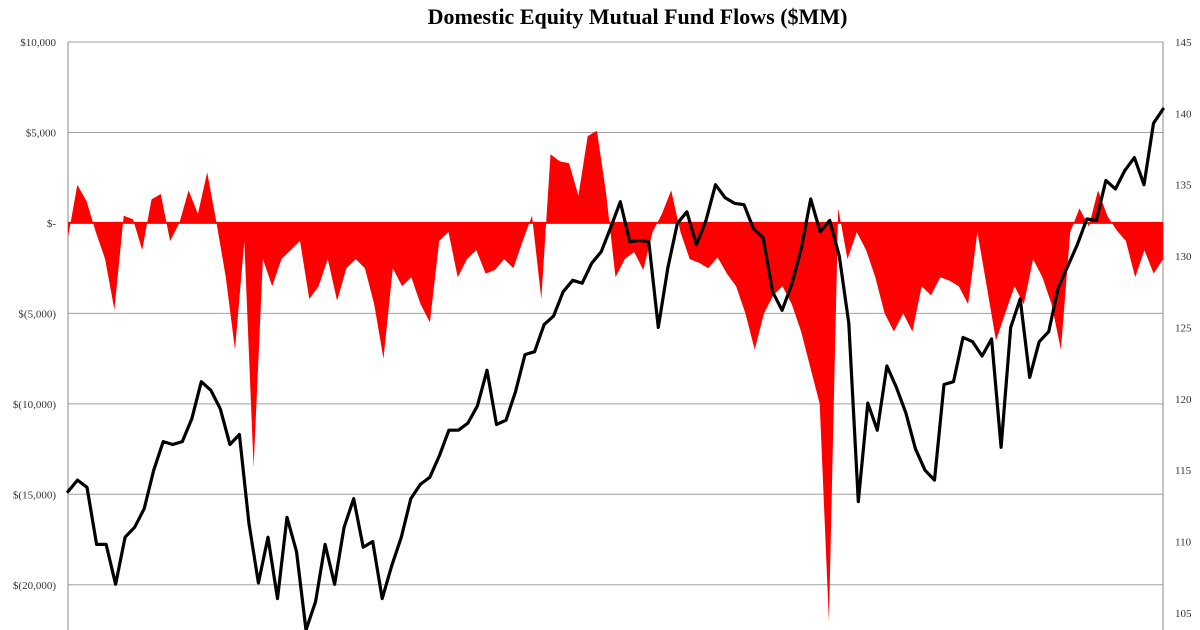 This screenshot has width=1200, height=630. I want to click on right-tick-label-7: 110, so click(1183, 543).